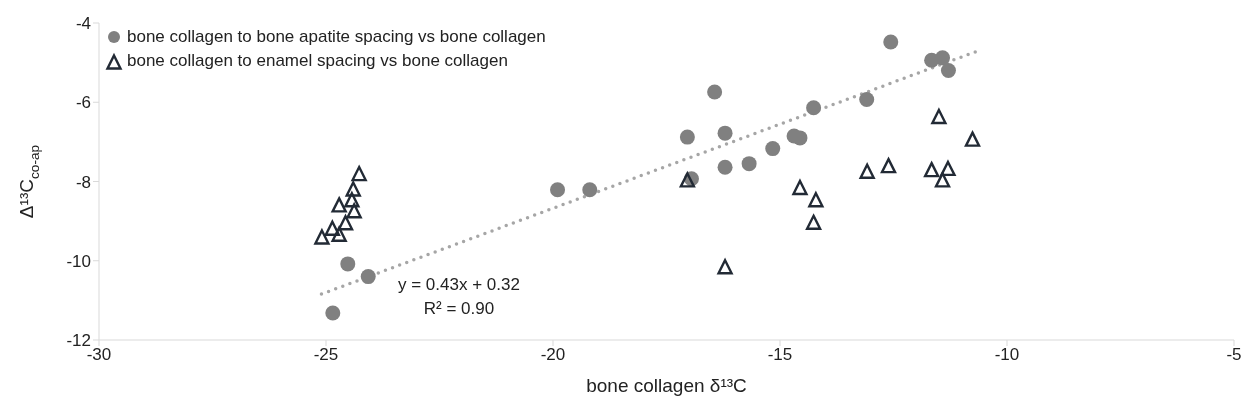 This screenshot has height=412, width=1251. I want to click on legend-label: bone collagen to bone apatite spacing vs bone collagen, so click(336, 37).